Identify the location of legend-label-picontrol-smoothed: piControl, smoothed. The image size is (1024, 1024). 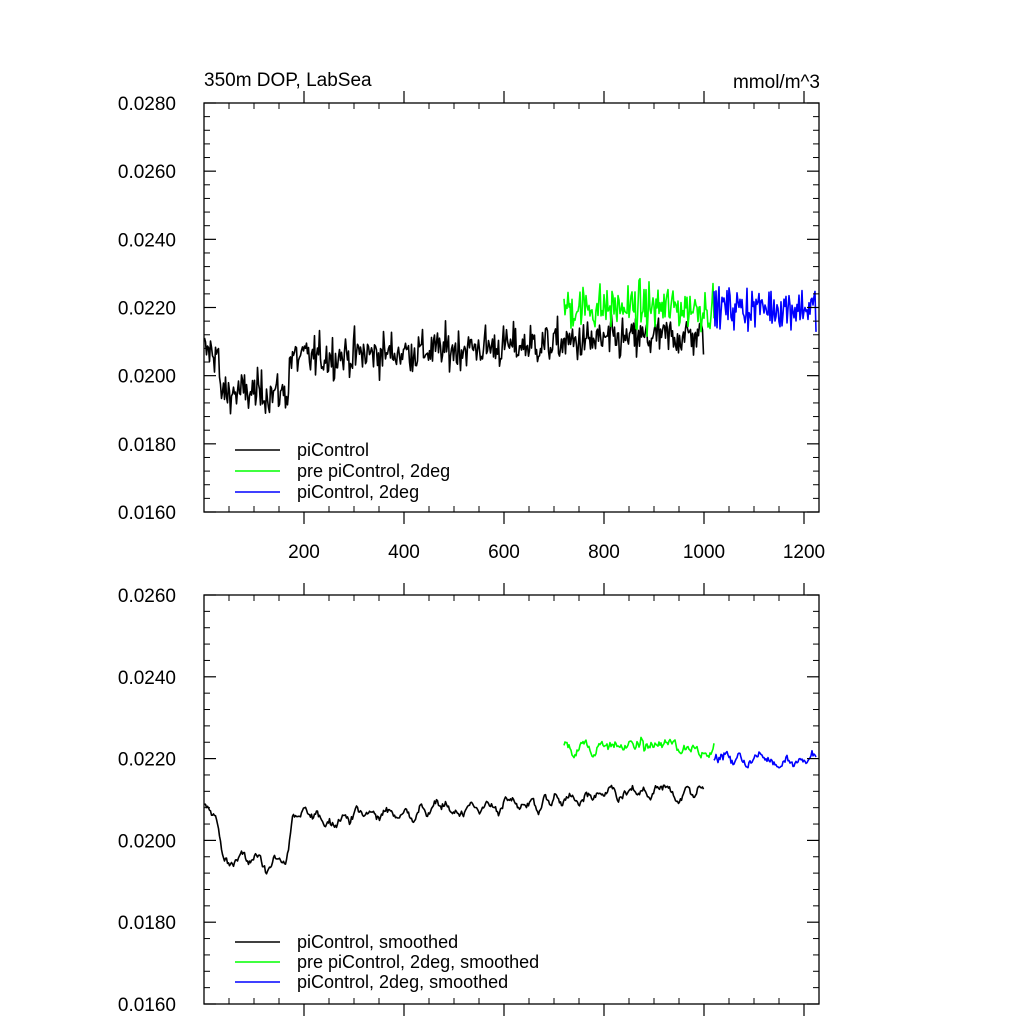
(377, 942).